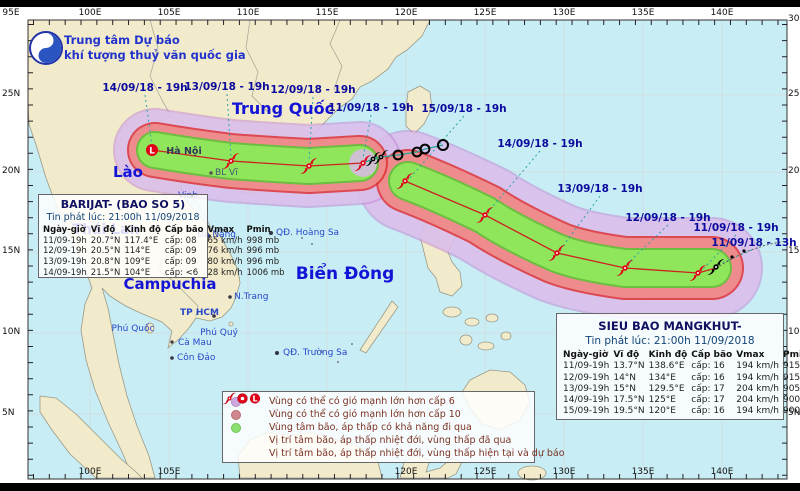 The image size is (800, 491). I want to click on axis-label-top: 130E, so click(564, 13).